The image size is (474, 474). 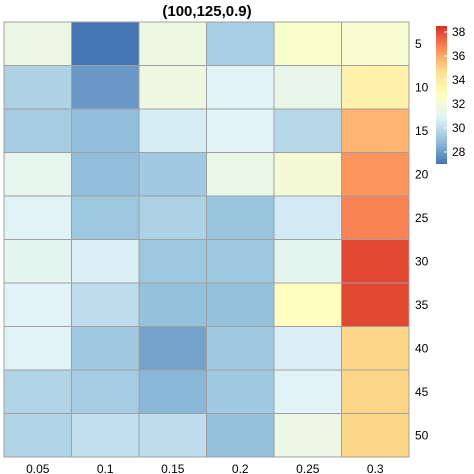 I want to click on y-tick-label: 45, so click(x=422, y=392).